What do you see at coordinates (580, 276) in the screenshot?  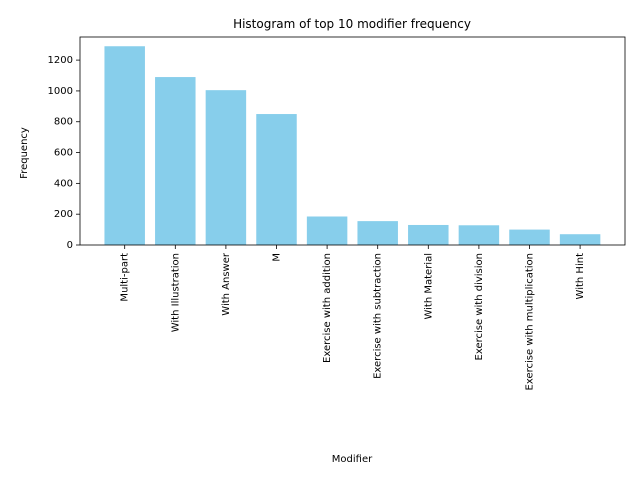 I see `x-tick-label-9: With Hint` at bounding box center [580, 276].